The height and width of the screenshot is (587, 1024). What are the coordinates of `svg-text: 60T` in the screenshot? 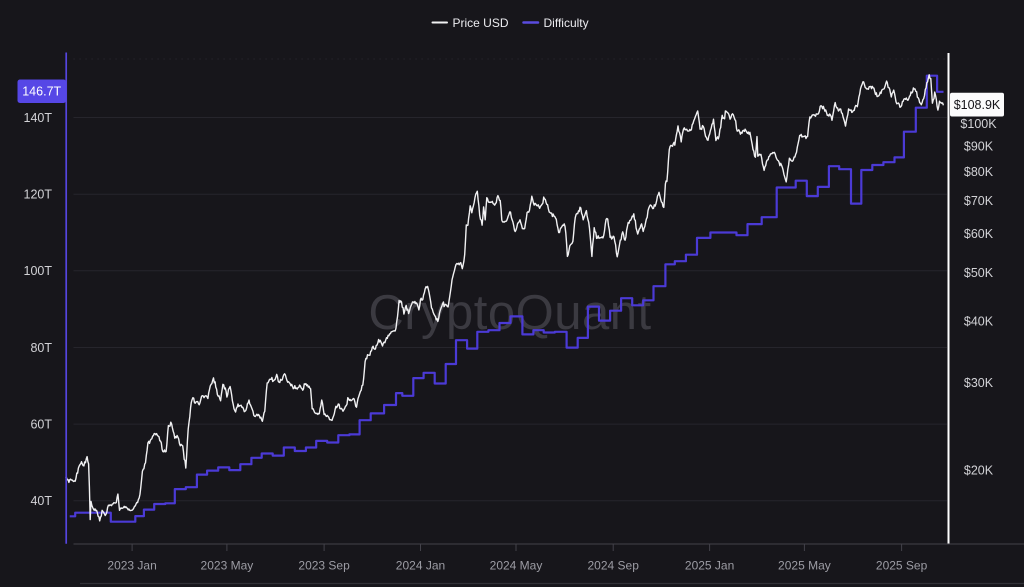 It's located at (41, 424).